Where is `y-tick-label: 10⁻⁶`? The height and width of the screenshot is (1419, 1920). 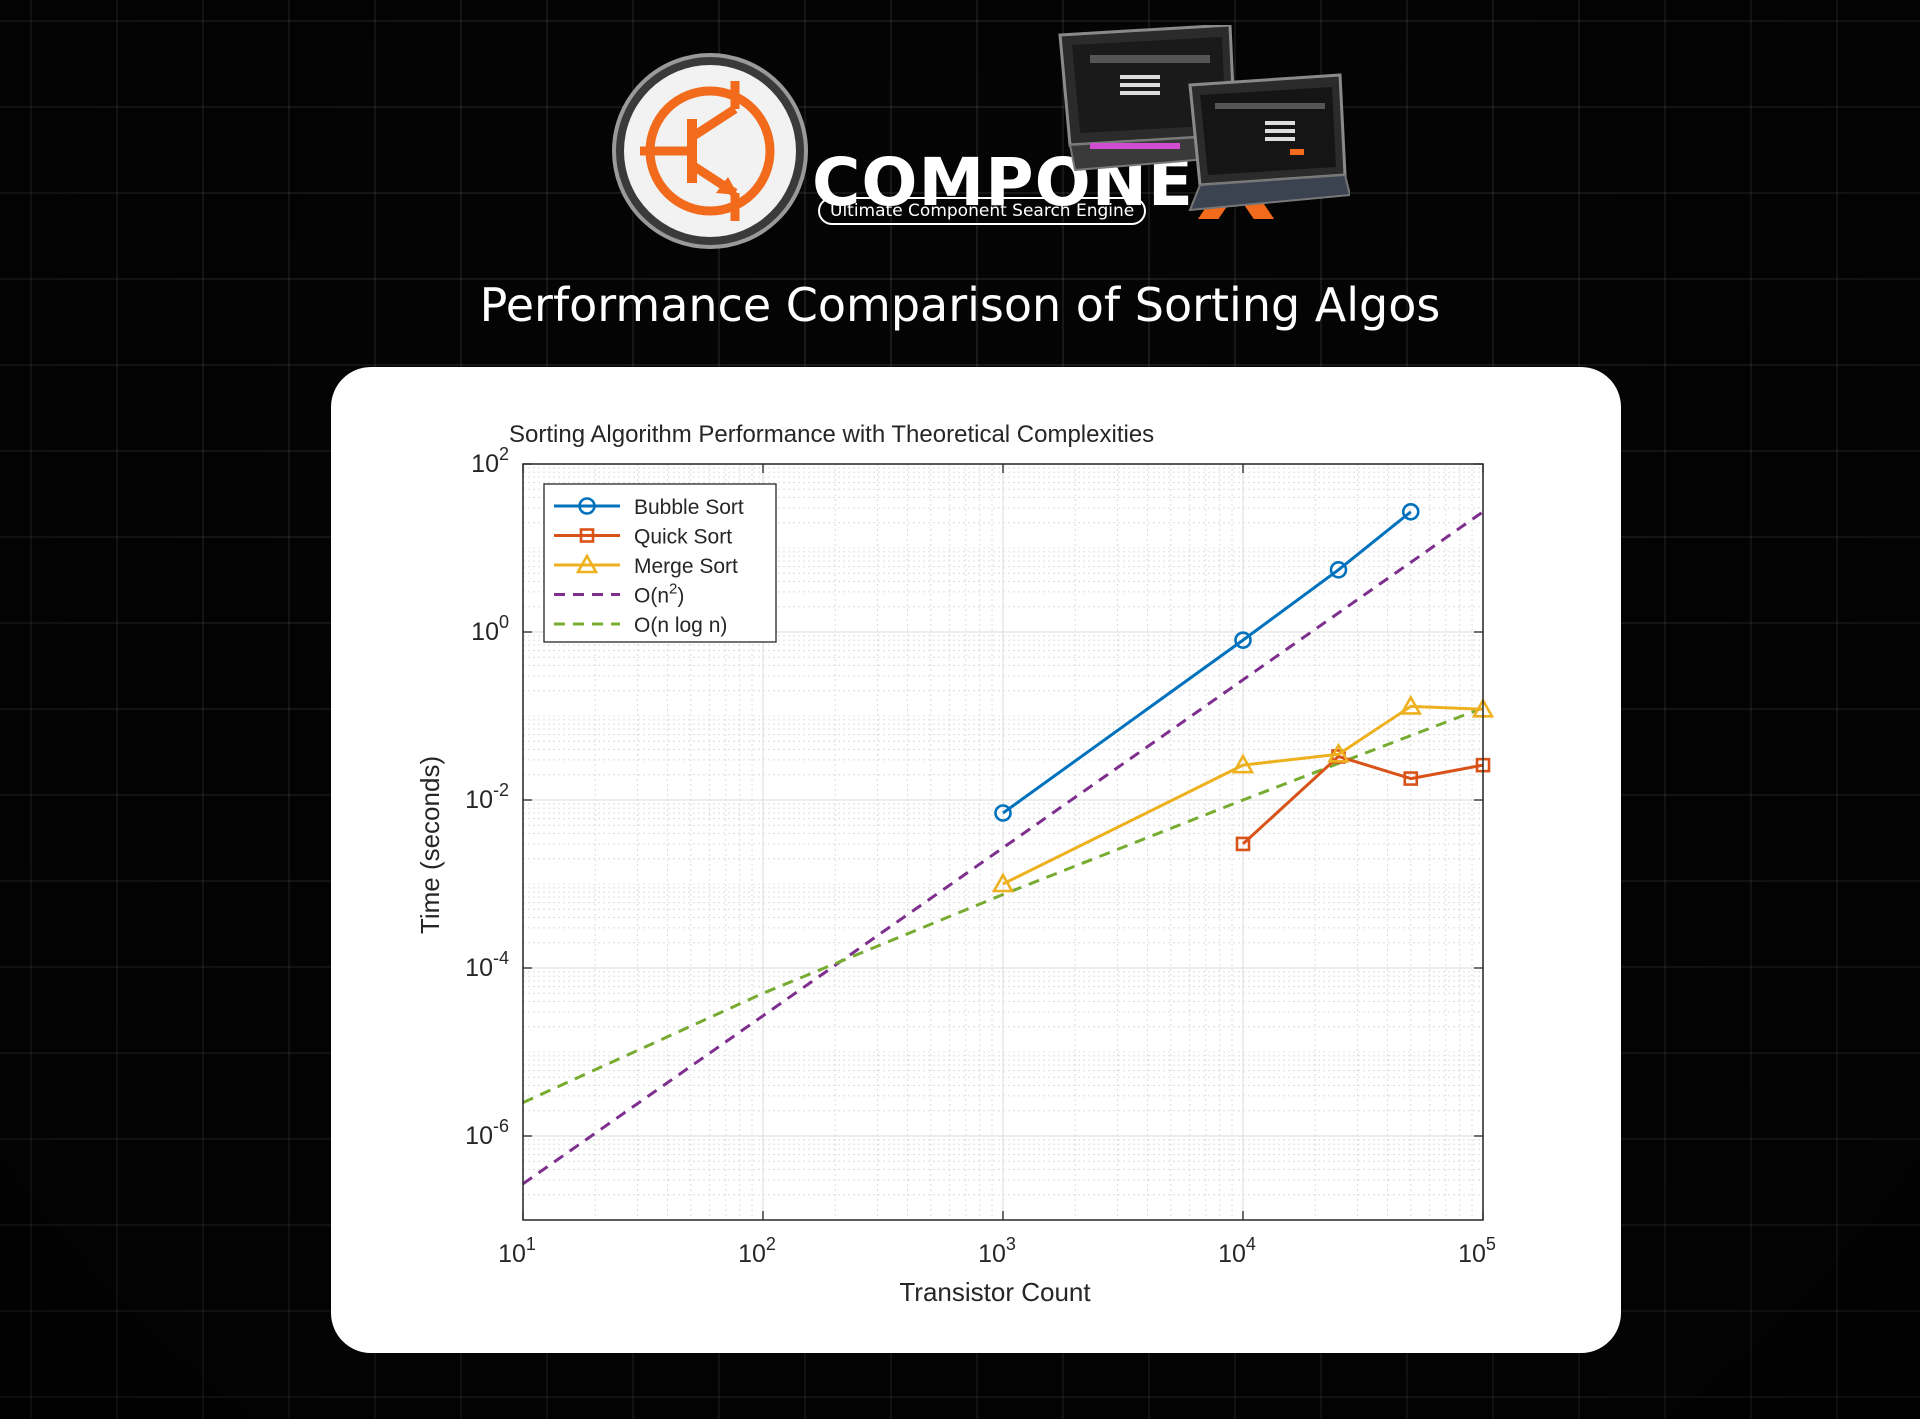 y-tick-label: 10⁻⁶ is located at coordinates (487, 1133).